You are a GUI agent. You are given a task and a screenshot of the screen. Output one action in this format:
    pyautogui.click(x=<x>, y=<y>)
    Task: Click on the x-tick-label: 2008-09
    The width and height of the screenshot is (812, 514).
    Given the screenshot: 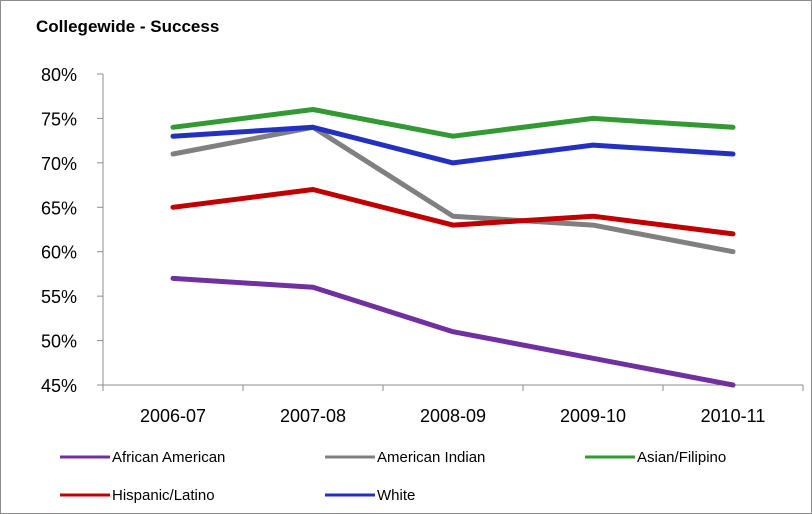 What is the action you would take?
    pyautogui.click(x=453, y=416)
    